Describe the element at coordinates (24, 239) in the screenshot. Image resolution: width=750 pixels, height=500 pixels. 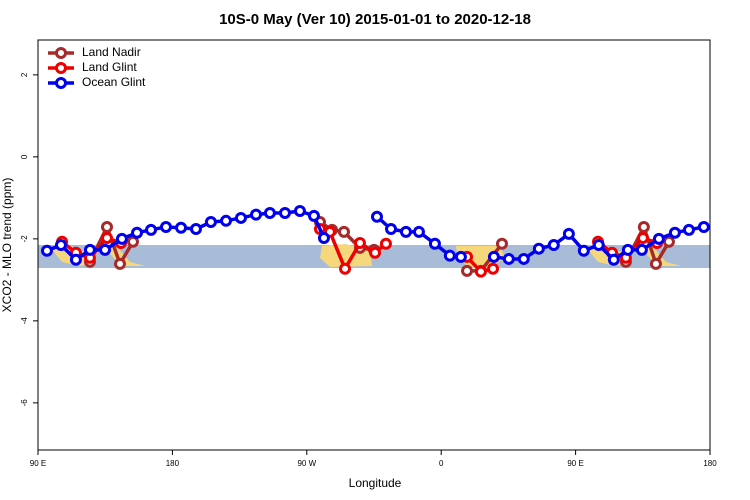
I see `y-tick-label: -2` at that location.